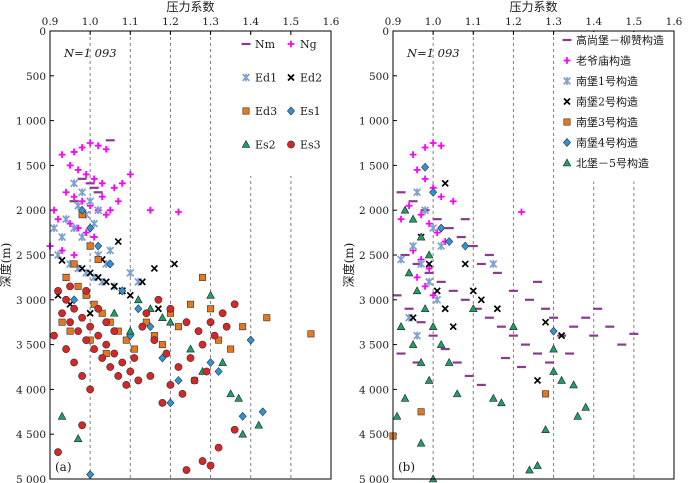 This screenshot has height=483, width=700. Describe the element at coordinates (190, 7) in the screenshot. I see `x-axis-label: 压力系数` at that location.